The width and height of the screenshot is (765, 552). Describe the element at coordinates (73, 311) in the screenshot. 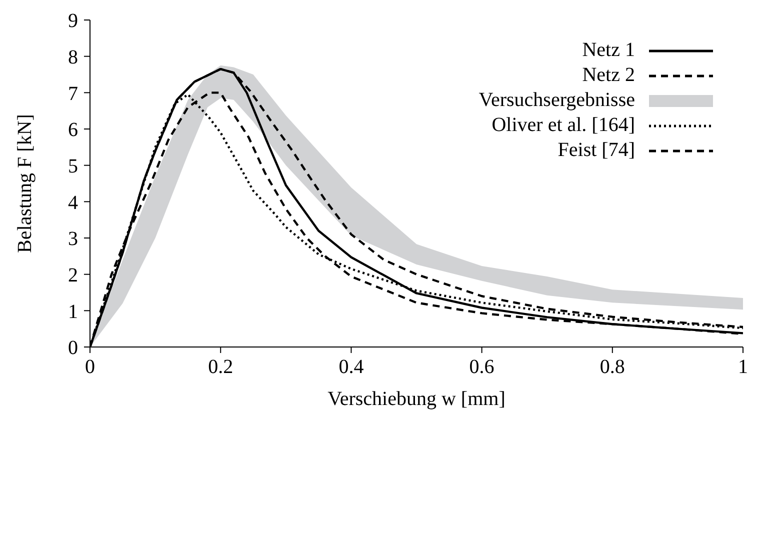

I see `y-tick-label: 1` at that location.